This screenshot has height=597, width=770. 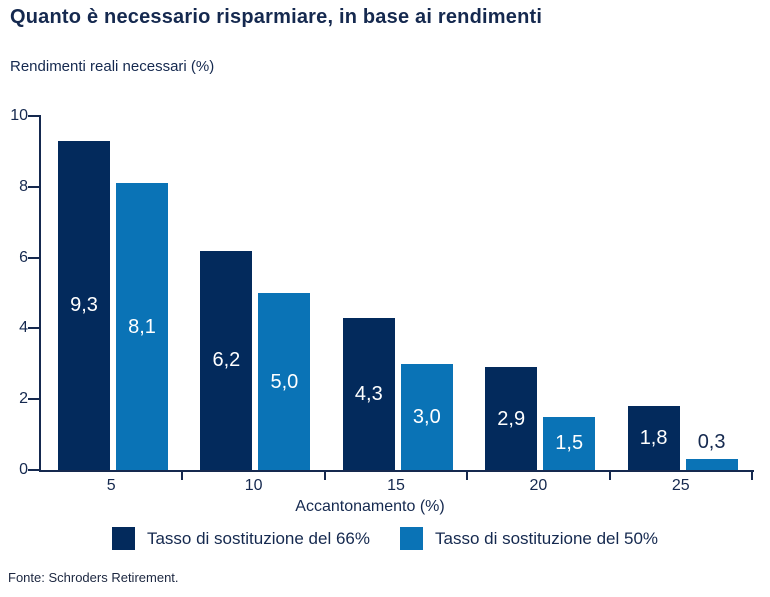 I want to click on bar-value-label: 1,5, so click(x=569, y=443).